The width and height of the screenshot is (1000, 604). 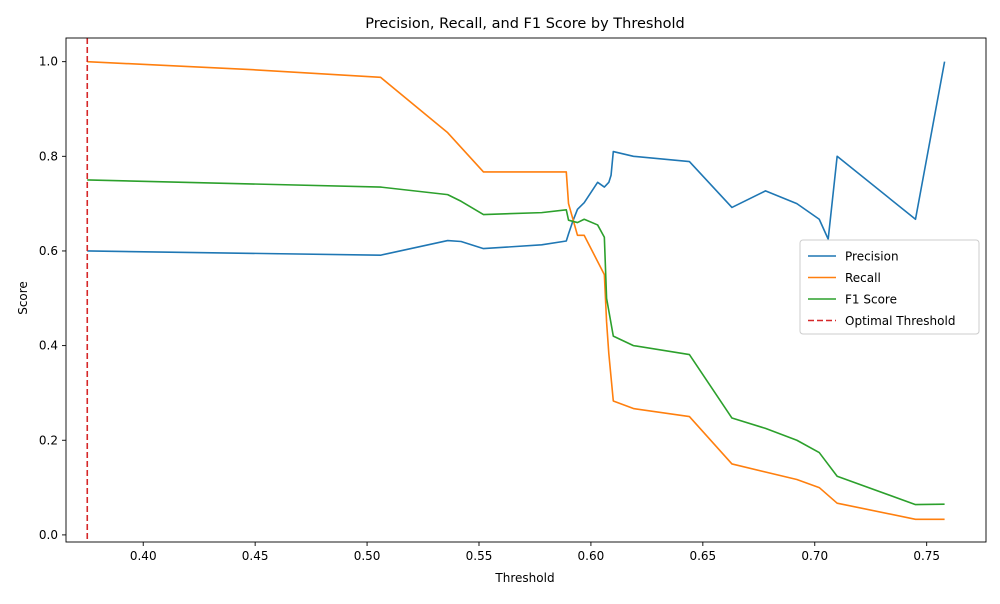 I want to click on legend-label: Recall, so click(x=863, y=278).